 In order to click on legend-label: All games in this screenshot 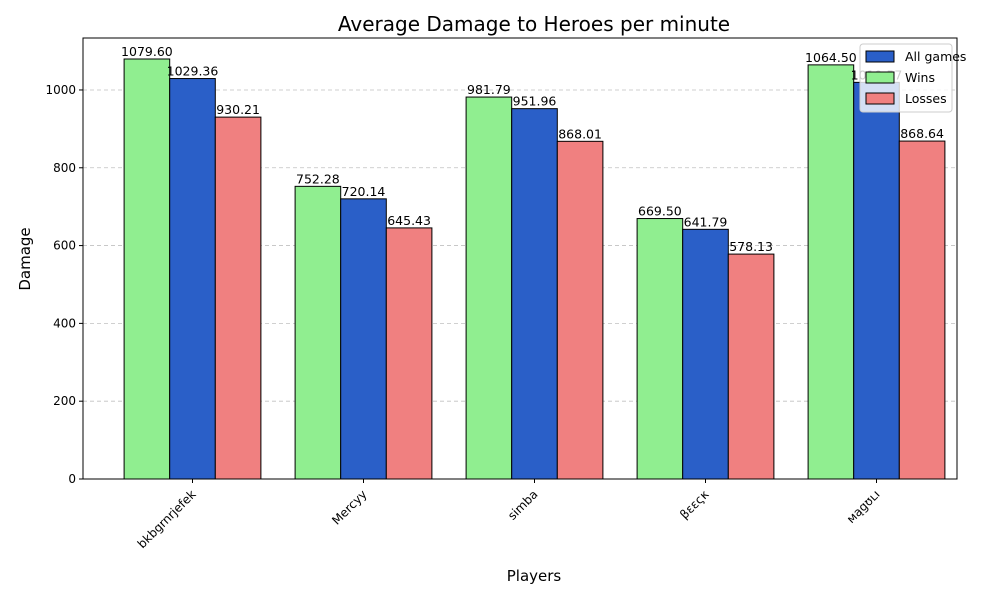, I will do `click(935, 56)`.